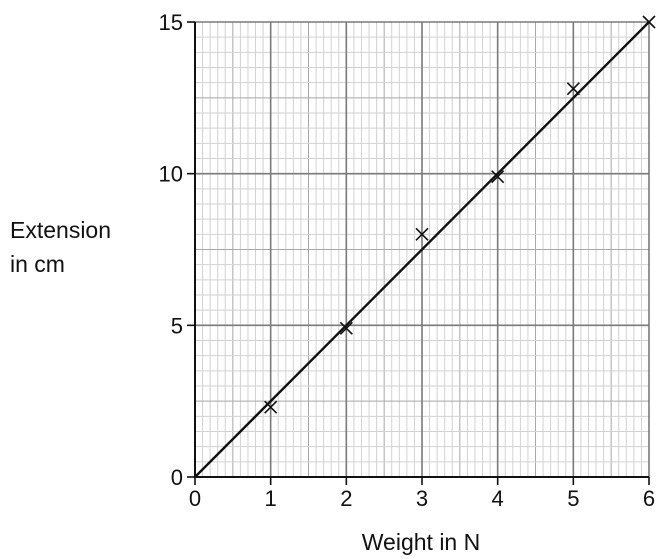 Image resolution: width=658 pixels, height=559 pixels. I want to click on x-tick-label: 4, so click(498, 498).